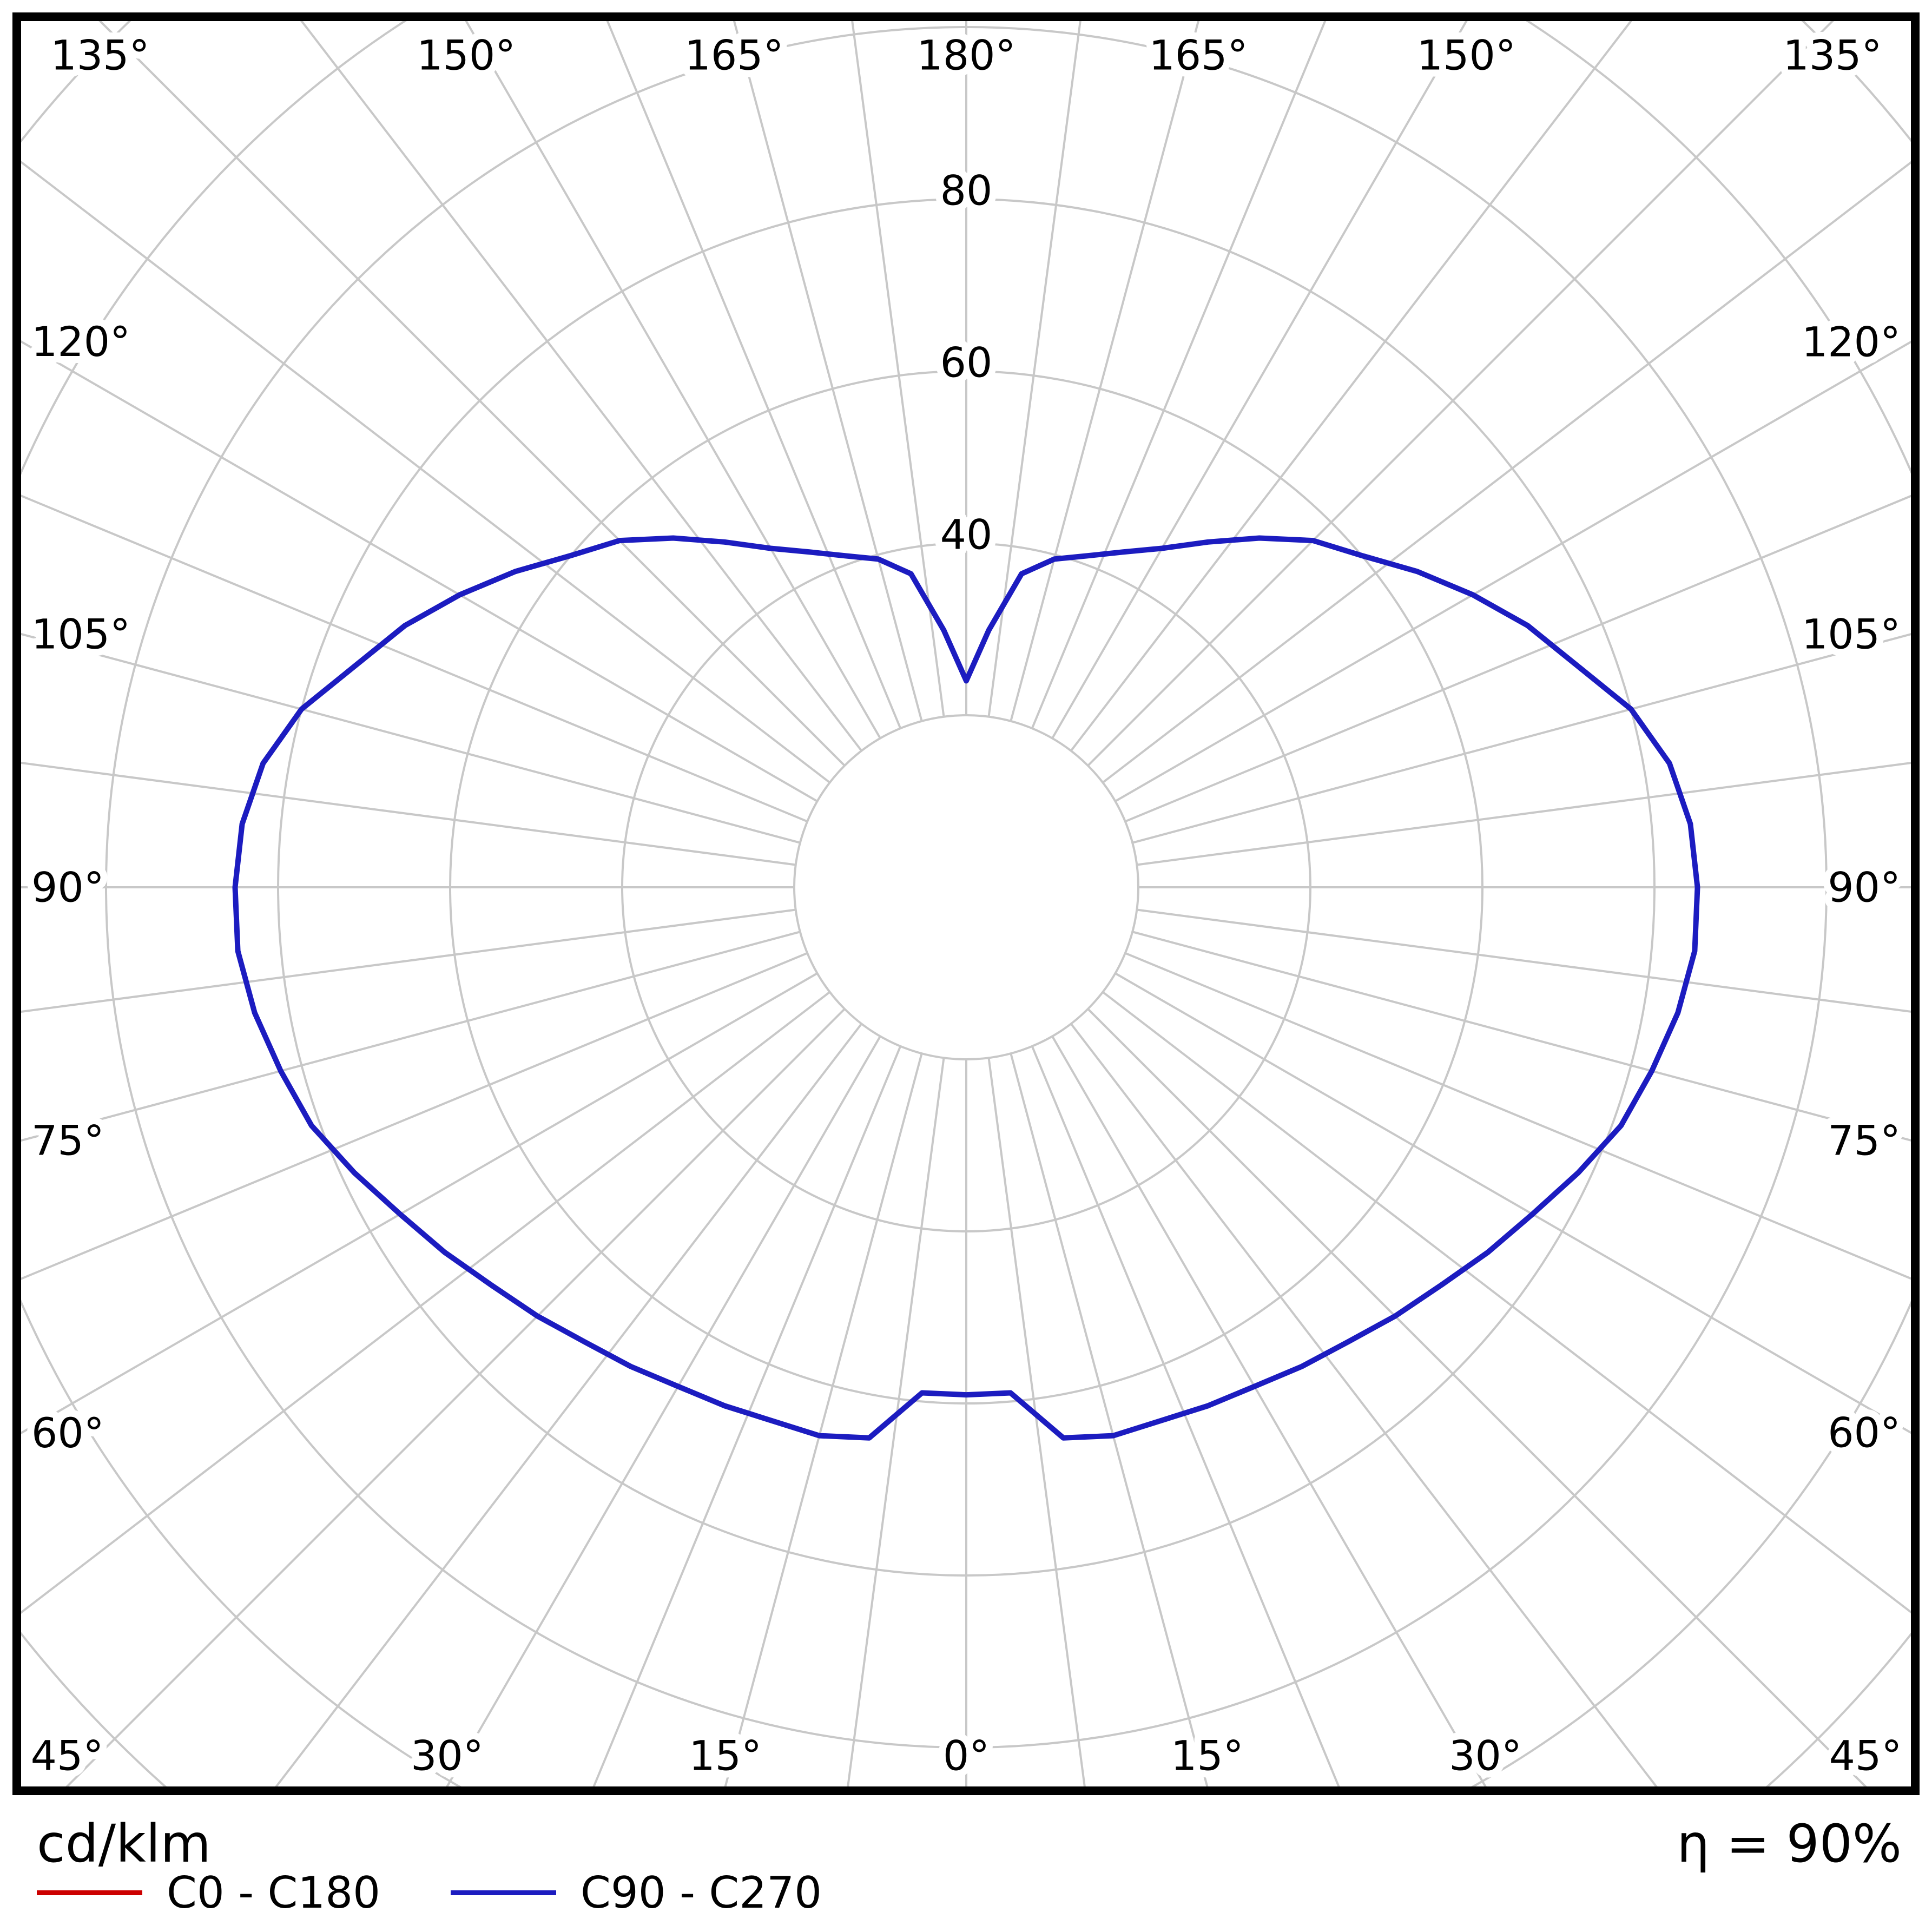 This screenshot has height=1932, width=1932. I want to click on legend: C0 - C180 C90 - C270, so click(429, 1893).